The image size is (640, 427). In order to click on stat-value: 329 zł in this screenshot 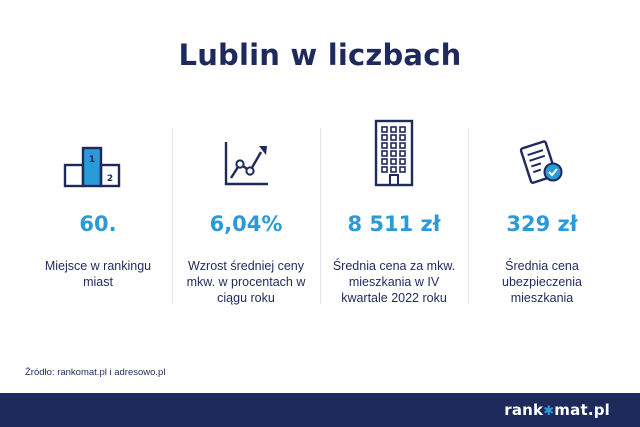, I will do `click(542, 224)`.